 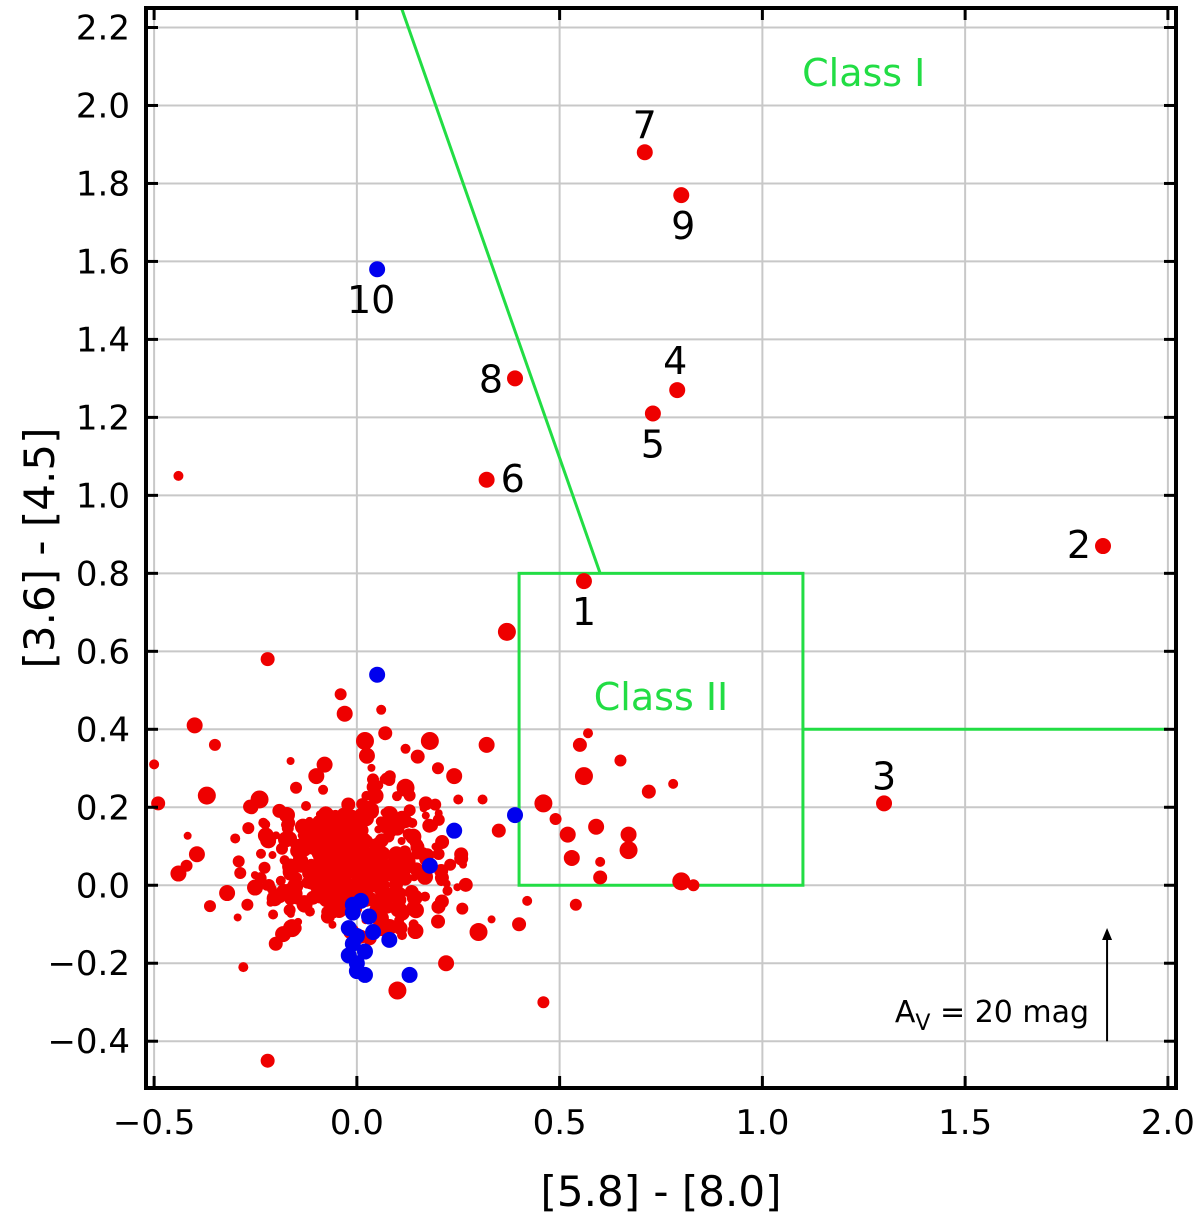 I want to click on point-label: 1, so click(x=584, y=612).